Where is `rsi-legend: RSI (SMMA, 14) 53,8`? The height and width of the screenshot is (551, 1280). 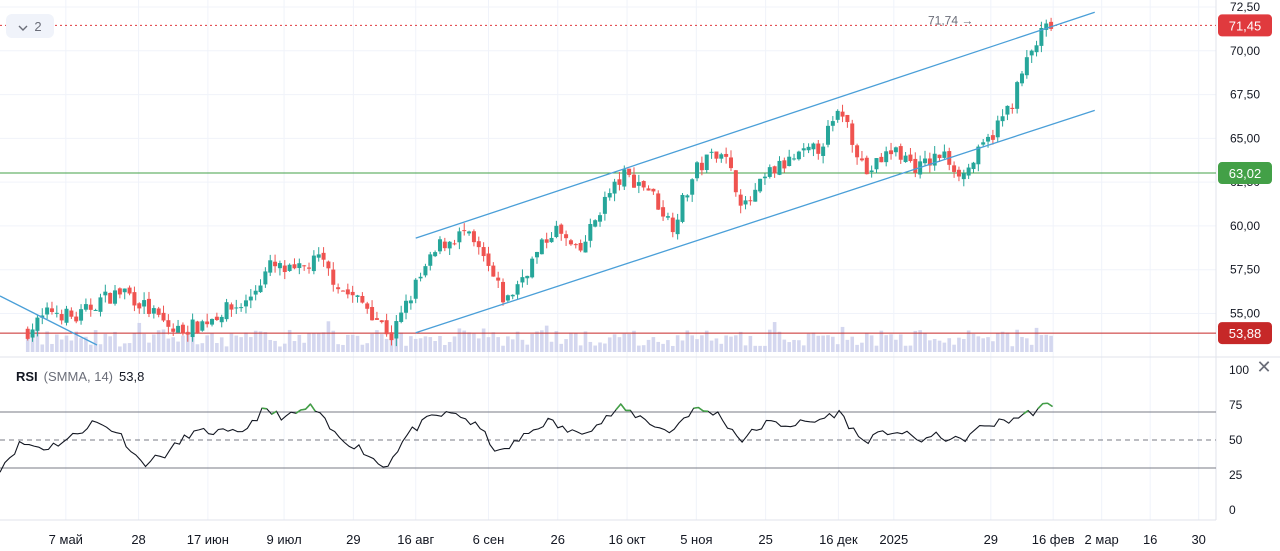 rsi-legend: RSI (SMMA, 14) 53,8 is located at coordinates (80, 376).